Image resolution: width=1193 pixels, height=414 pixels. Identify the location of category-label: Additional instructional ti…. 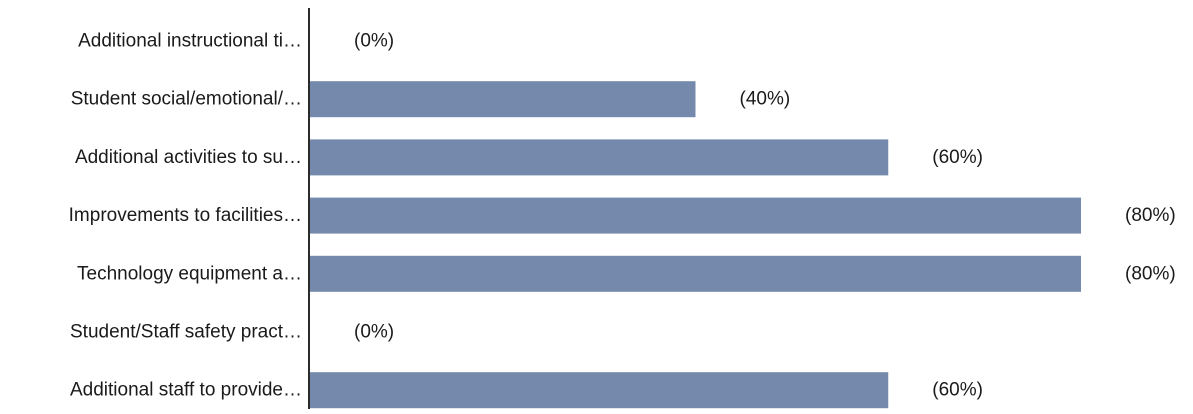
(190, 41).